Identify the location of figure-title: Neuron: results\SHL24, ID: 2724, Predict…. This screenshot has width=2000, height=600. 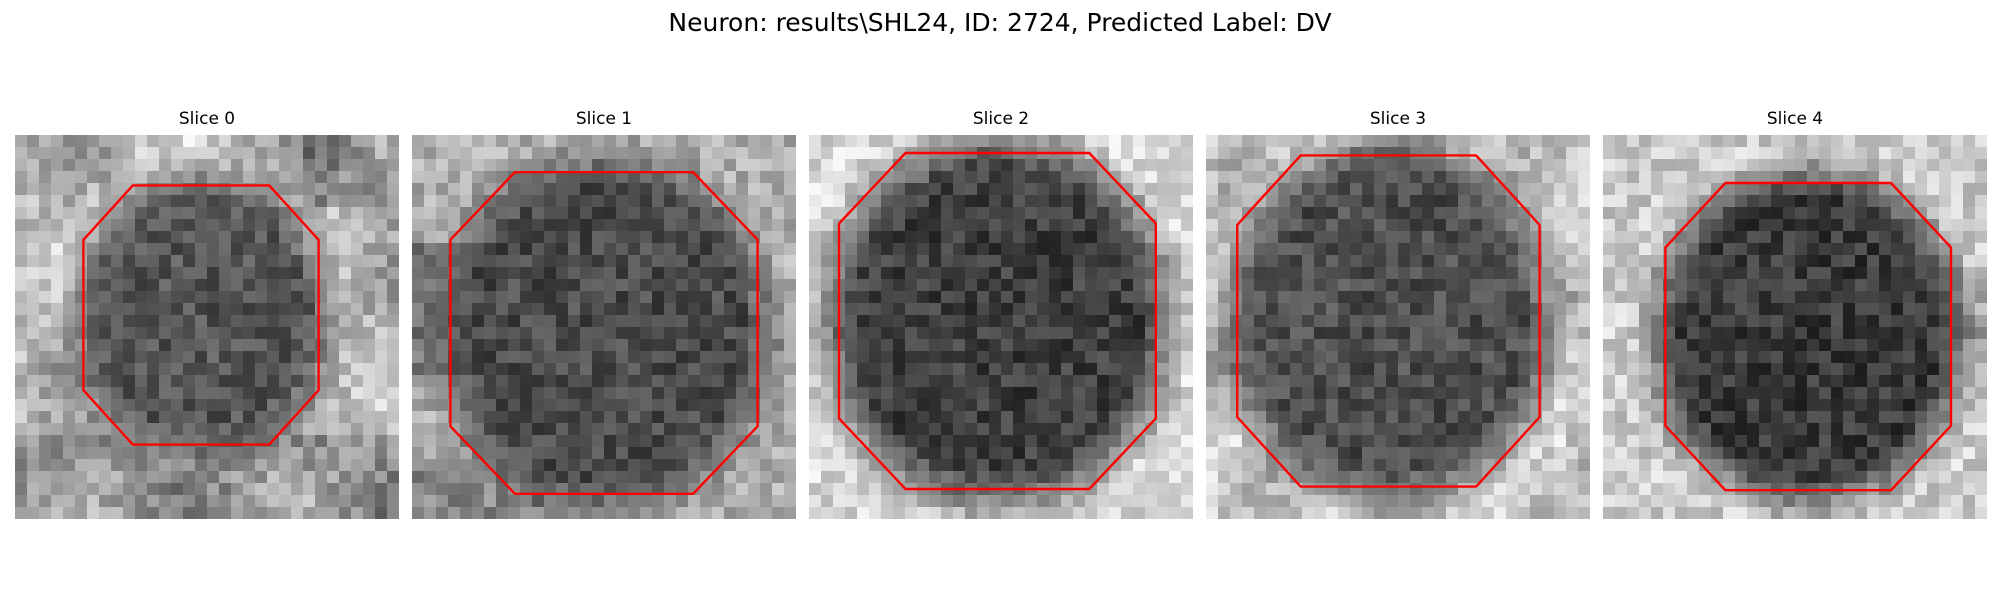
(1000, 22).